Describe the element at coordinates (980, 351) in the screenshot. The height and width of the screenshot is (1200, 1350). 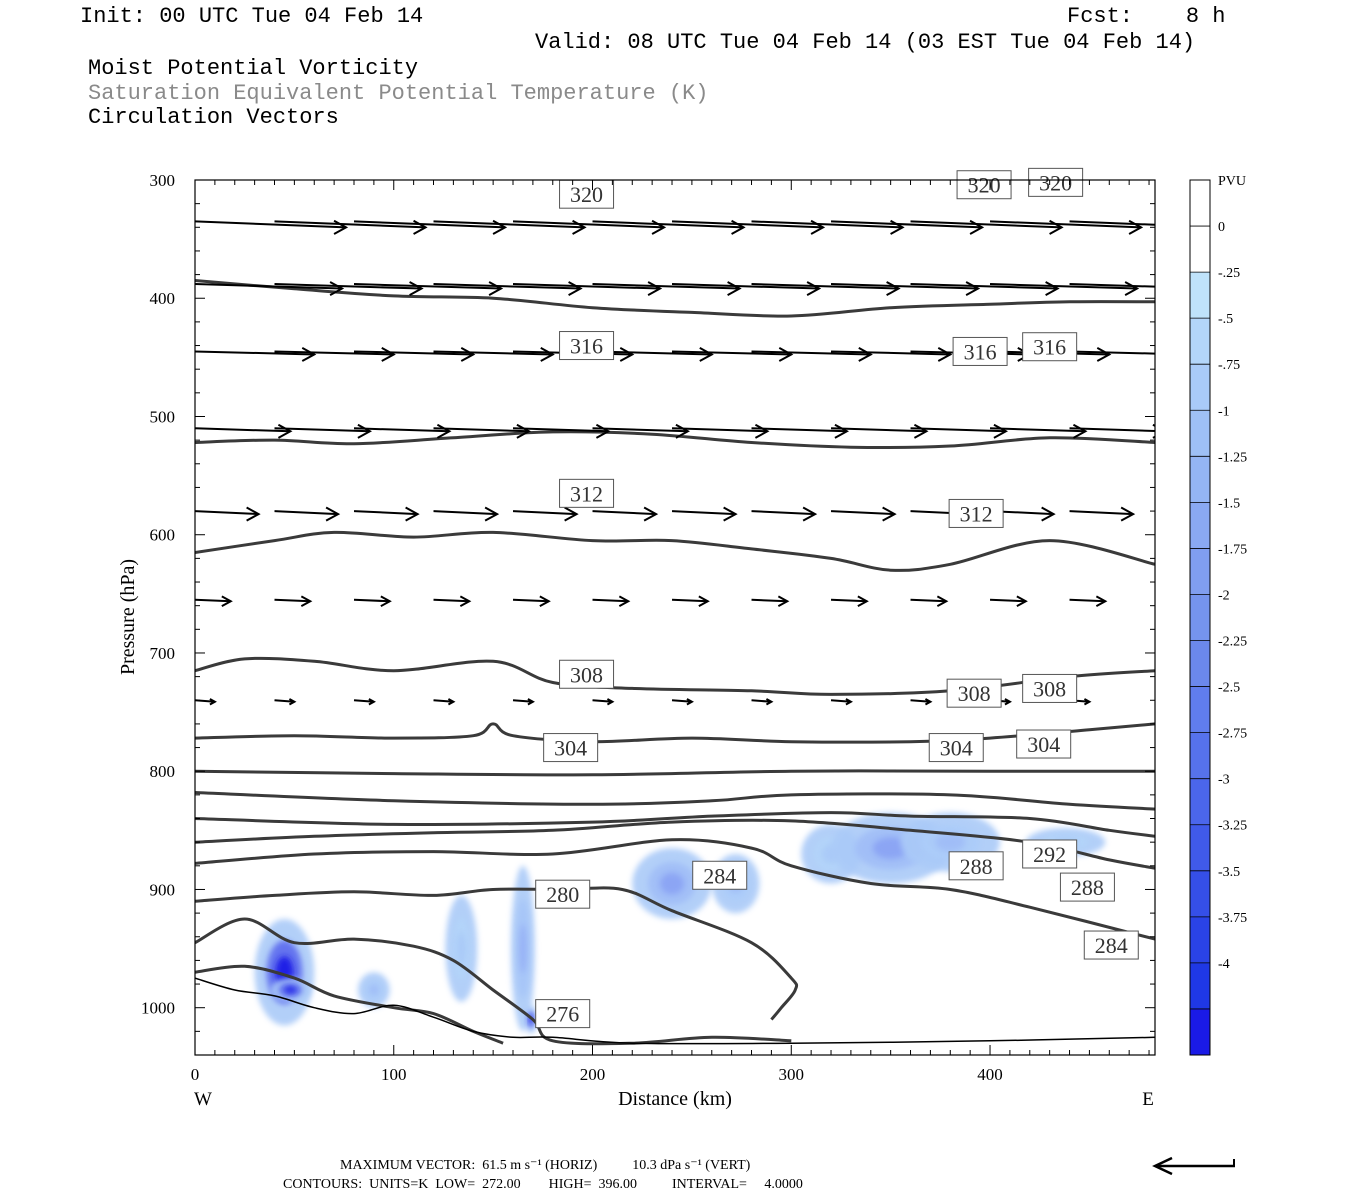
I see `contour-label: 316` at that location.